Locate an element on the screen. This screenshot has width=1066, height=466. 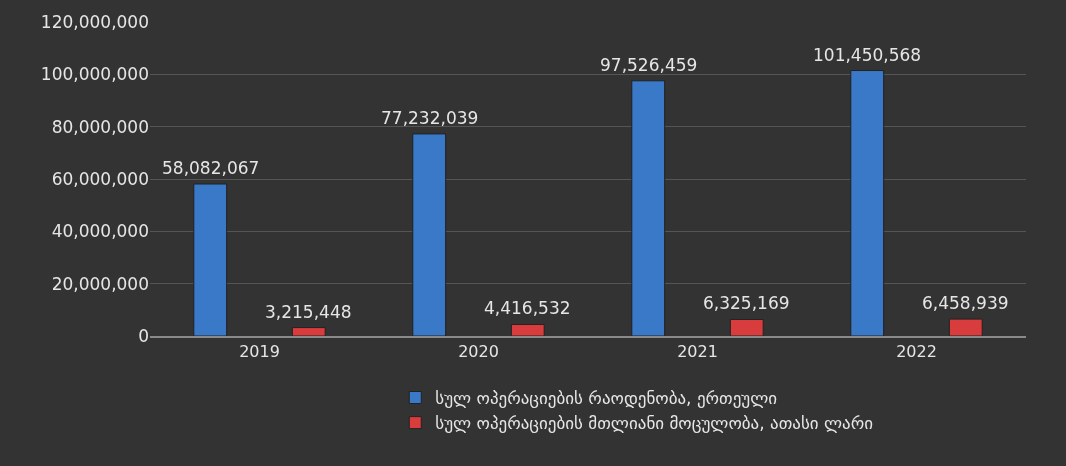
data-label: 58,082,067 is located at coordinates (211, 168).